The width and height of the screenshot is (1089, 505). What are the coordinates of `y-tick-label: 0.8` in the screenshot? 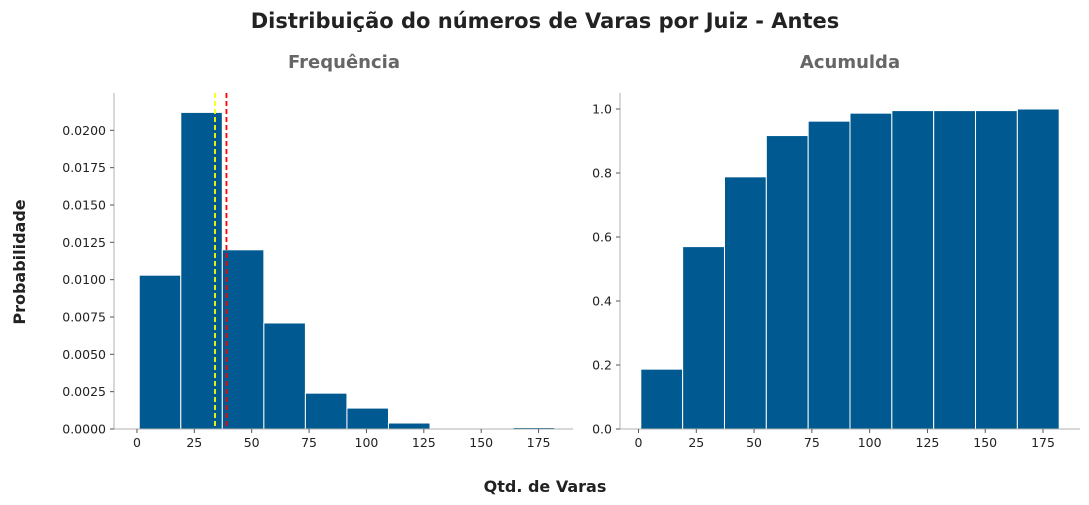 It's located at (602, 173).